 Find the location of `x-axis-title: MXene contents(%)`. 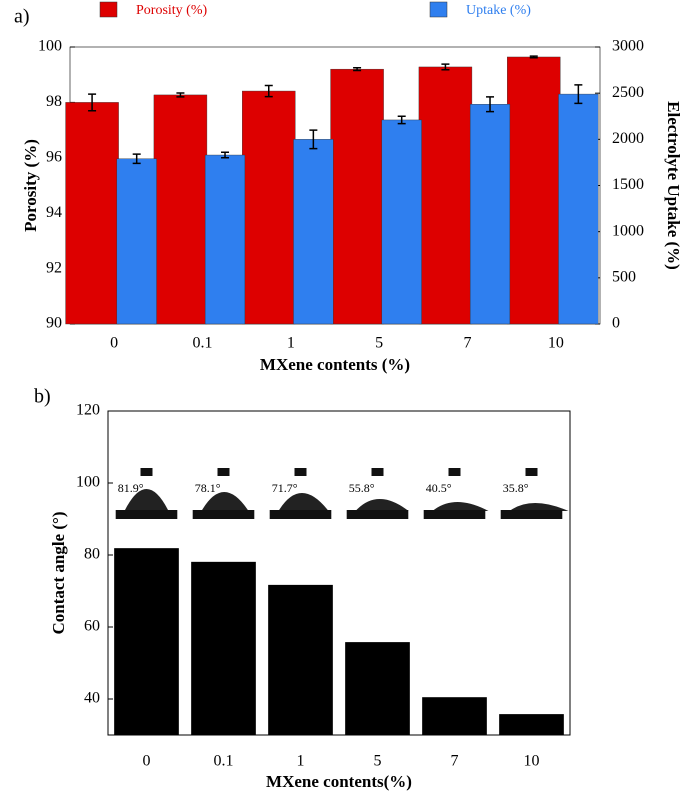

x-axis-title: MXene contents(%) is located at coordinates (339, 781).